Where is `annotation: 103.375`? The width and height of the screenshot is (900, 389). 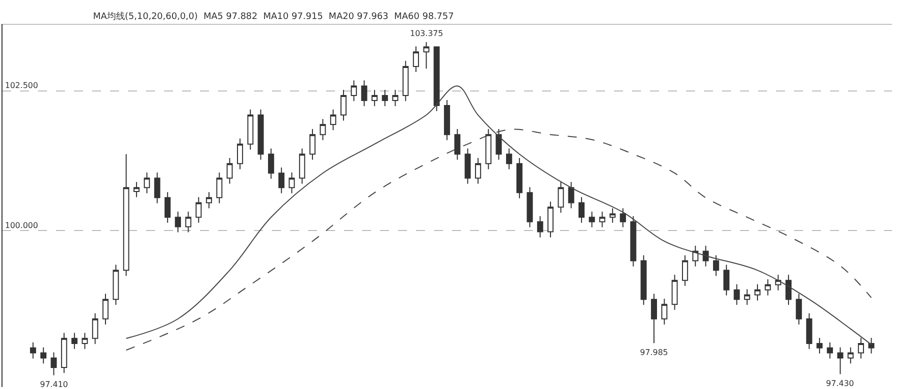
annotation: 103.375 is located at coordinates (427, 33).